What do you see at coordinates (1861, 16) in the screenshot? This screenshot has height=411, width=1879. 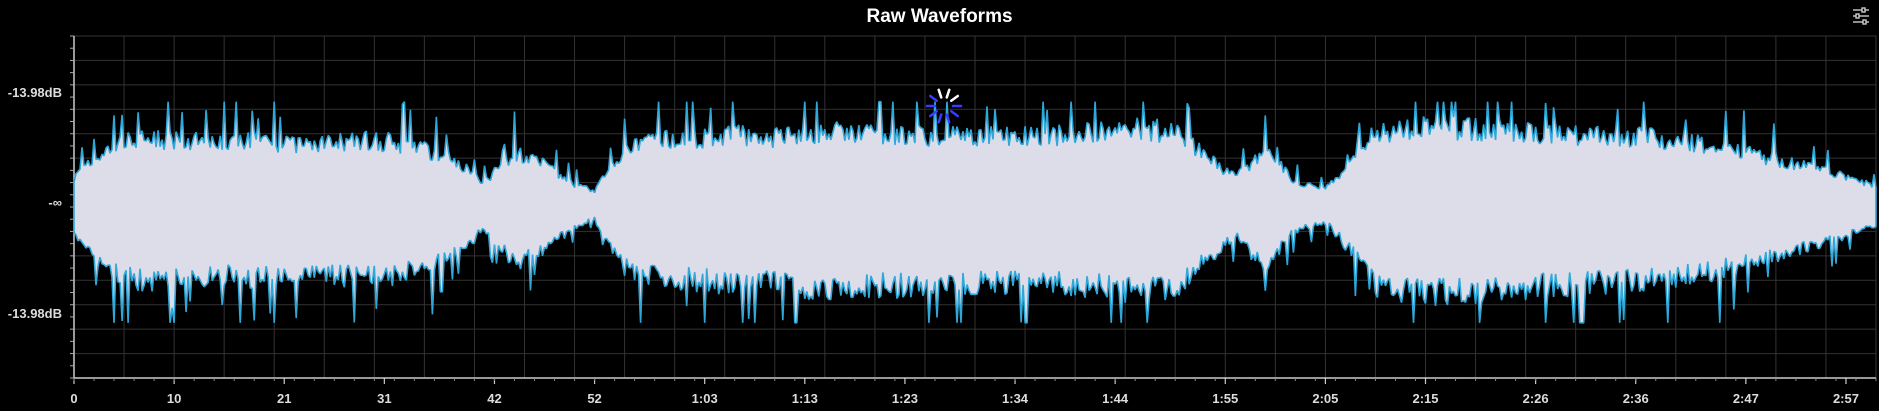 I see `sliders-icon` at bounding box center [1861, 16].